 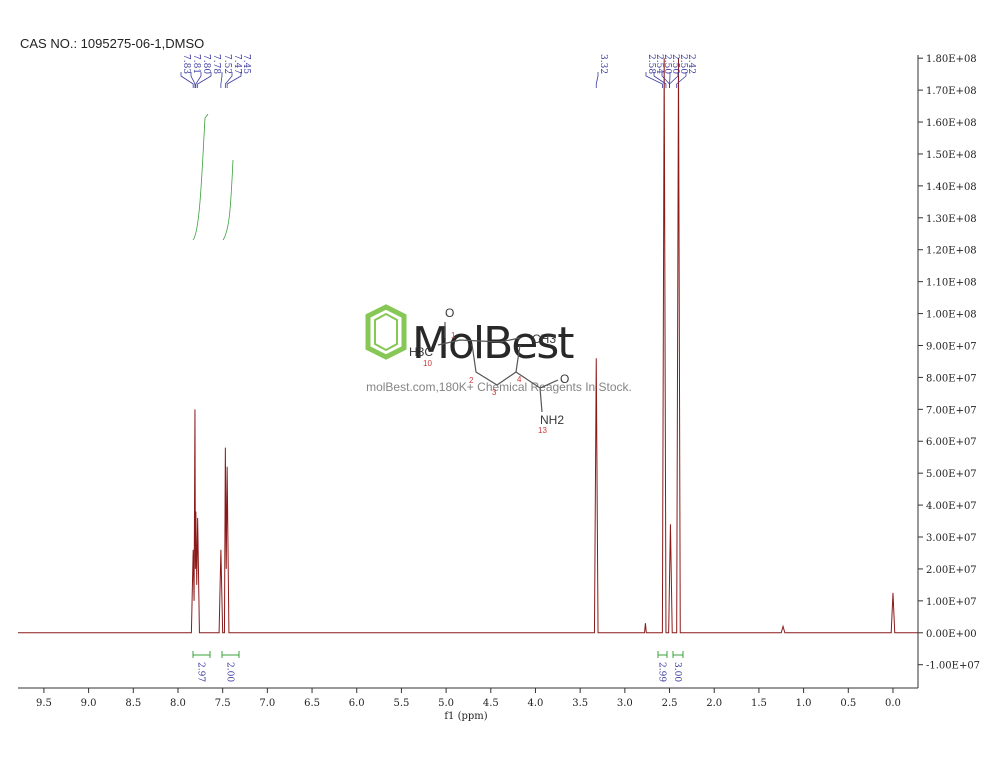 What do you see at coordinates (186, 64) in the screenshot?
I see `peak-label: 7.83` at bounding box center [186, 64].